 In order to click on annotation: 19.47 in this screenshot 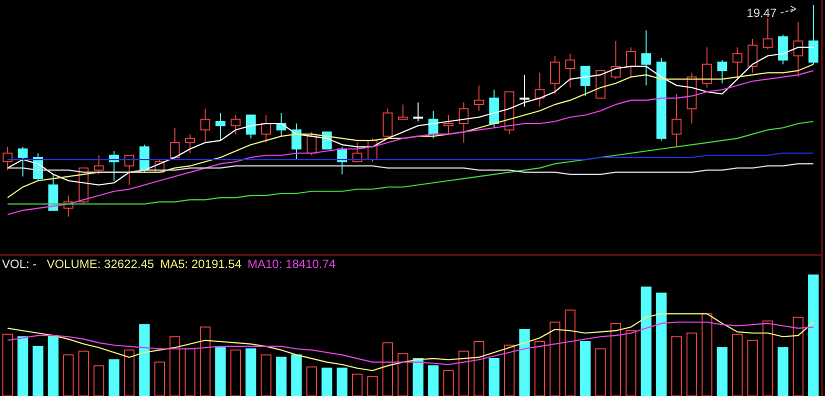, I will do `click(761, 13)`.